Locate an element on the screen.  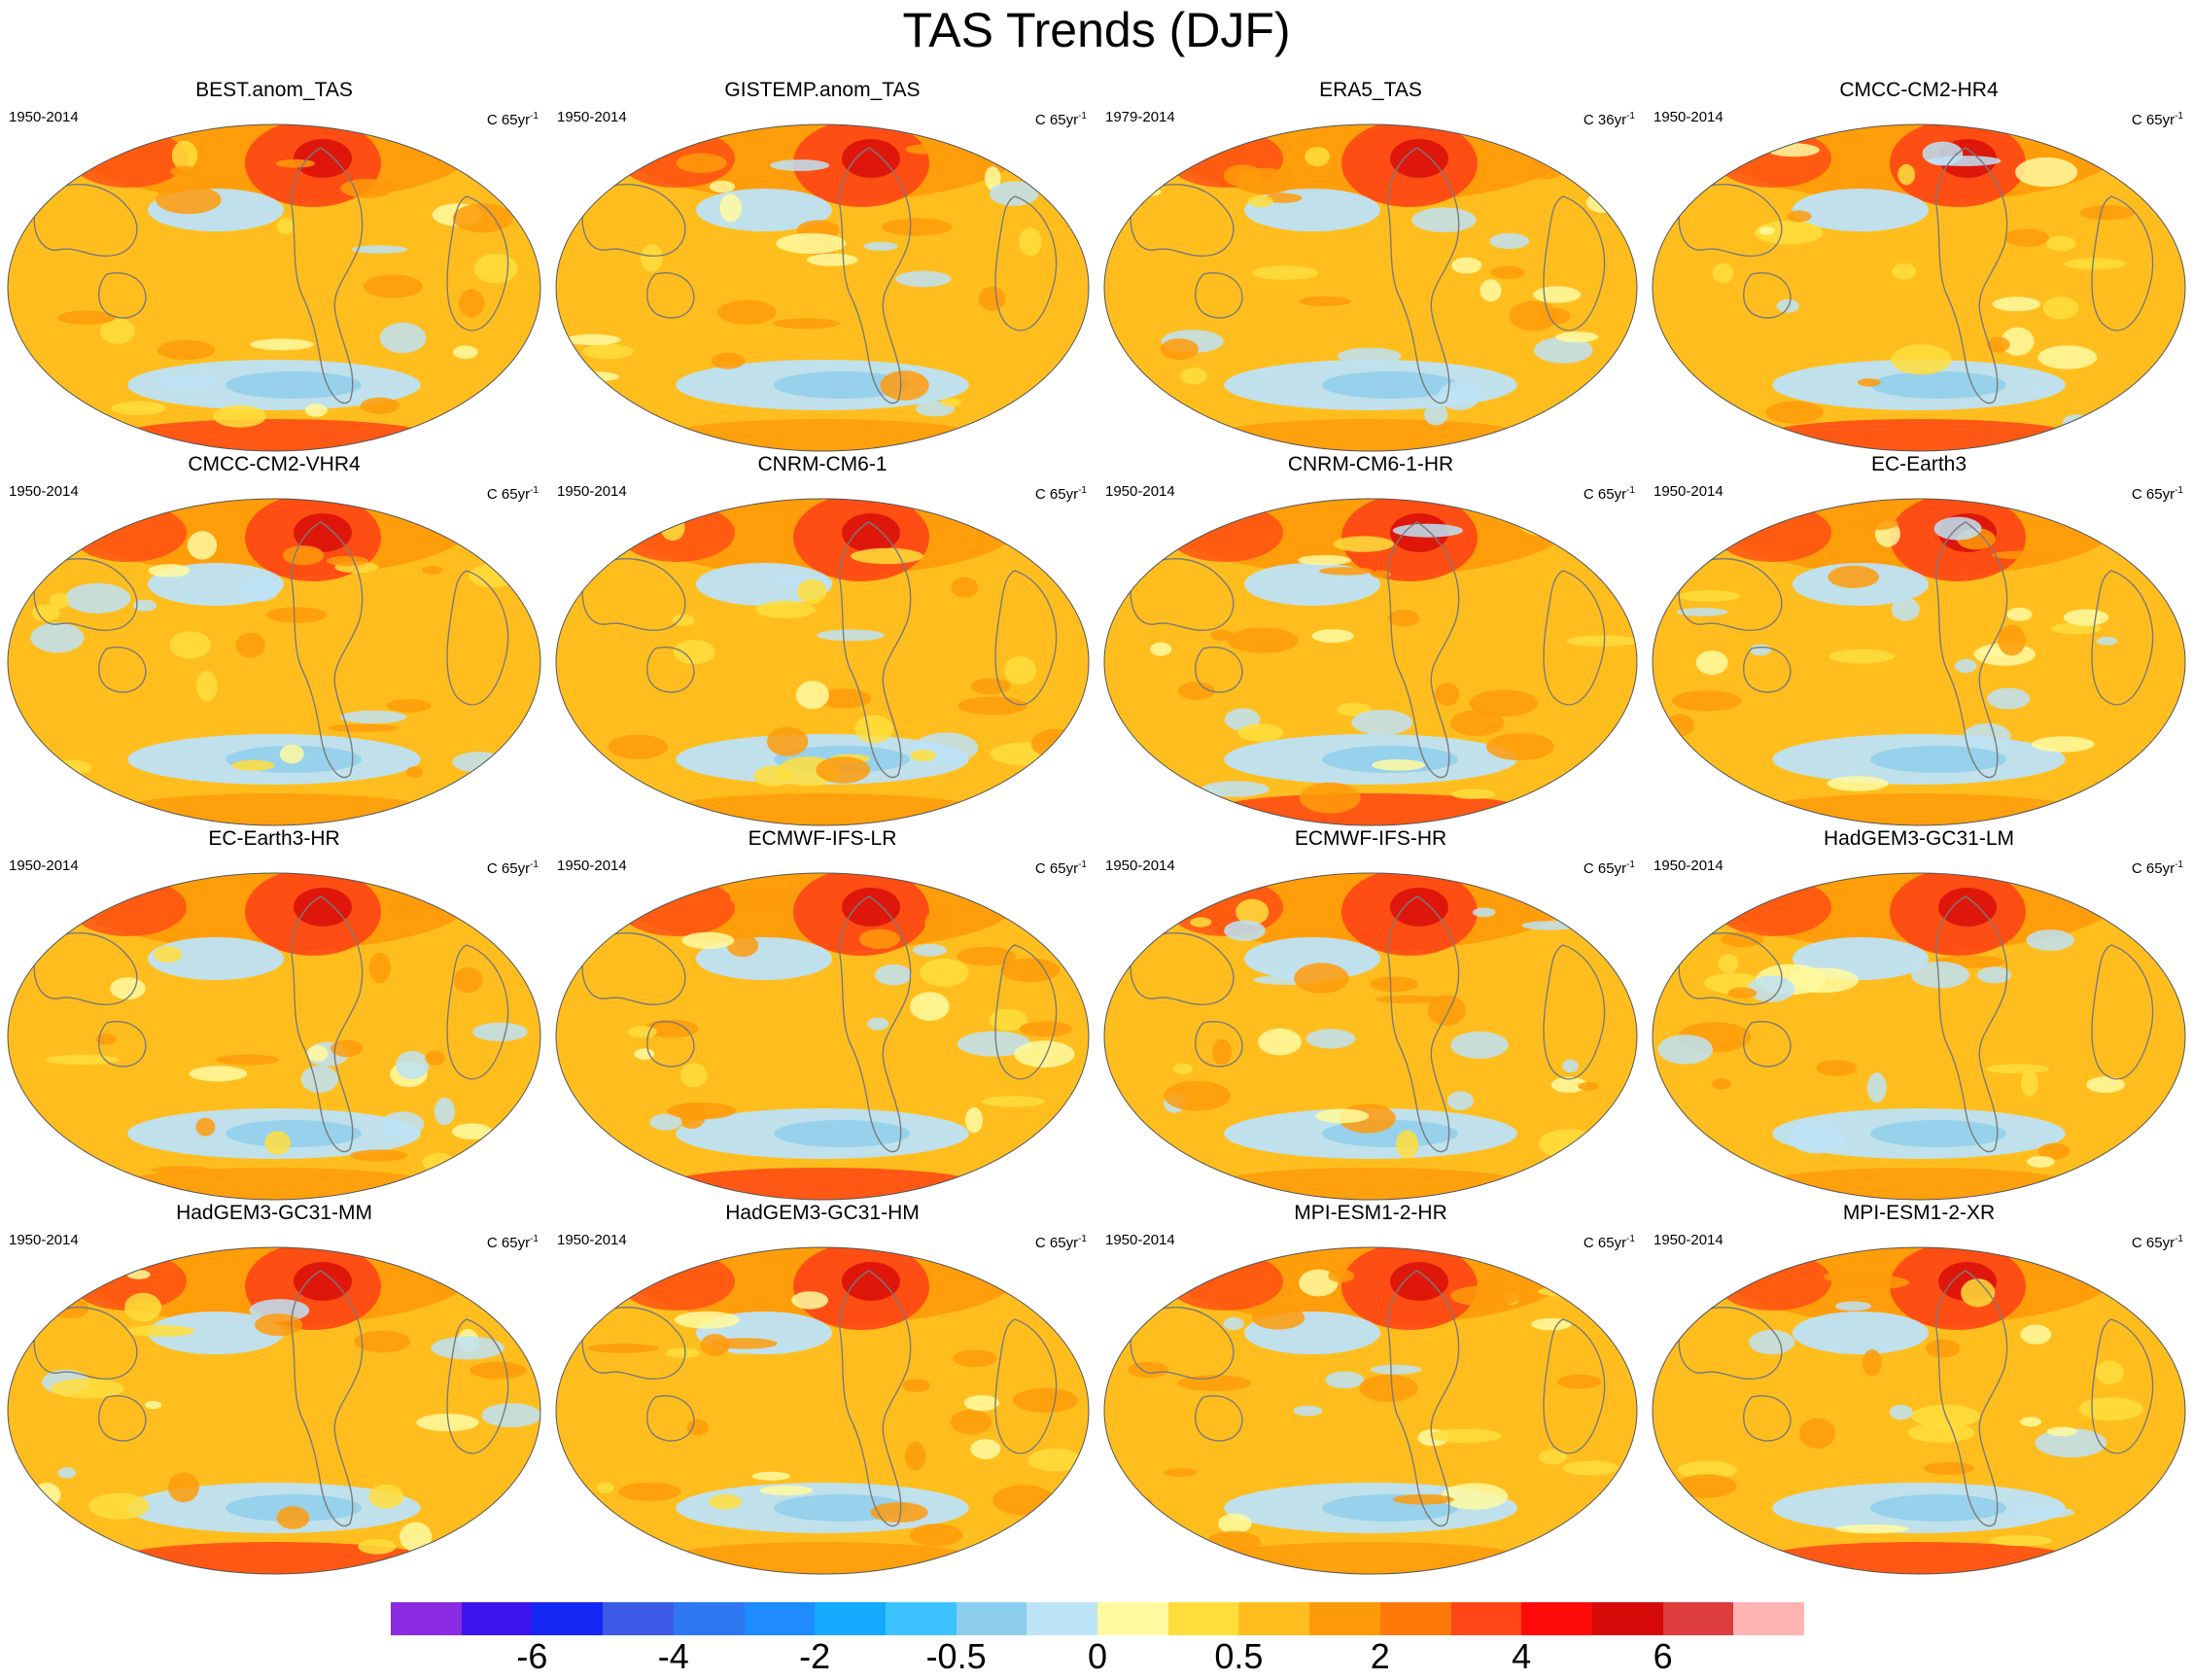
map-panel: ERA5_TAS 1979-2014 C 36yr-1 is located at coordinates (1370, 267).